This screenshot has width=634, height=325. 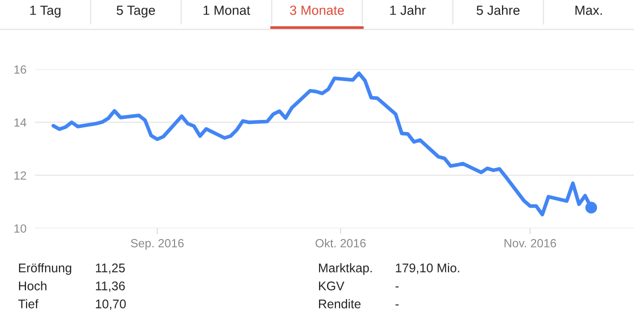 What do you see at coordinates (341, 243) in the screenshot?
I see `x-tick-label: Okt. 2016` at bounding box center [341, 243].